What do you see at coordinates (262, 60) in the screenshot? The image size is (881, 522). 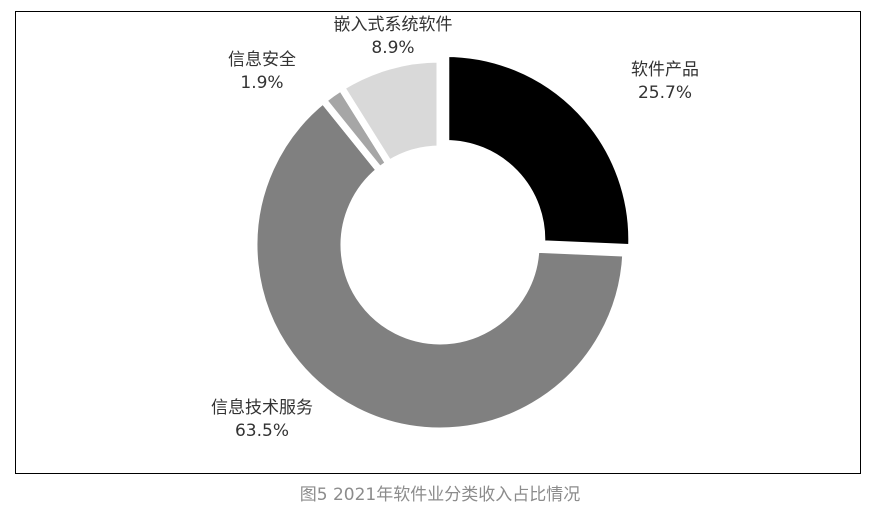 I see `slice-label: 信息安全` at bounding box center [262, 60].